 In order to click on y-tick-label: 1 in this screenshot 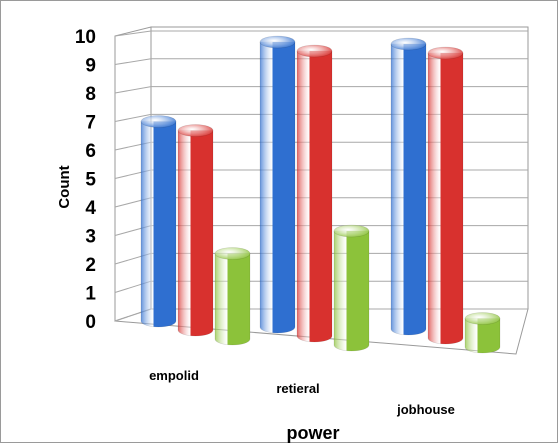, I will do `click(90, 294)`.